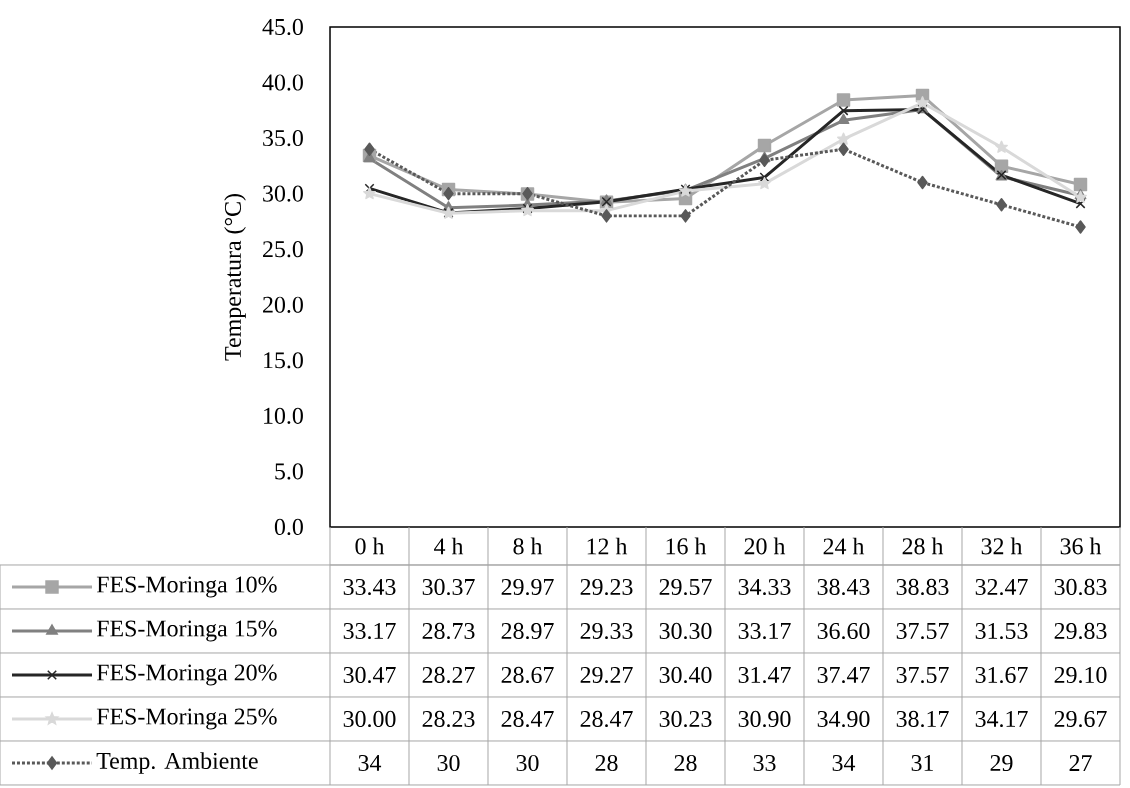 Image resolution: width=1130 pixels, height=788 pixels. Describe the element at coordinates (177, 763) in the screenshot. I see `legend-label: Temp. Ambiente` at that location.